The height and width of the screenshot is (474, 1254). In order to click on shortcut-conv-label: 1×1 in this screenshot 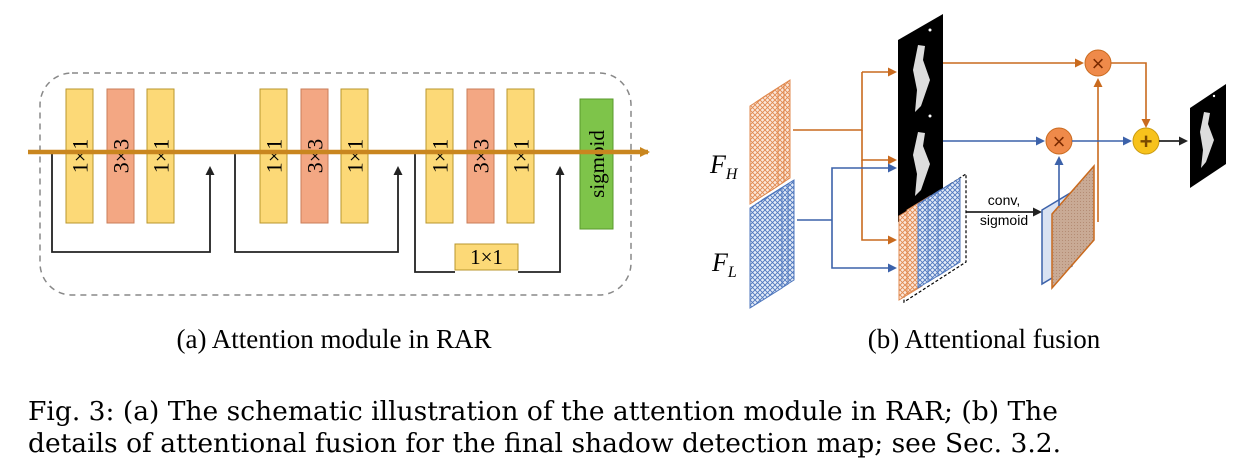, I will do `click(486, 257)`.